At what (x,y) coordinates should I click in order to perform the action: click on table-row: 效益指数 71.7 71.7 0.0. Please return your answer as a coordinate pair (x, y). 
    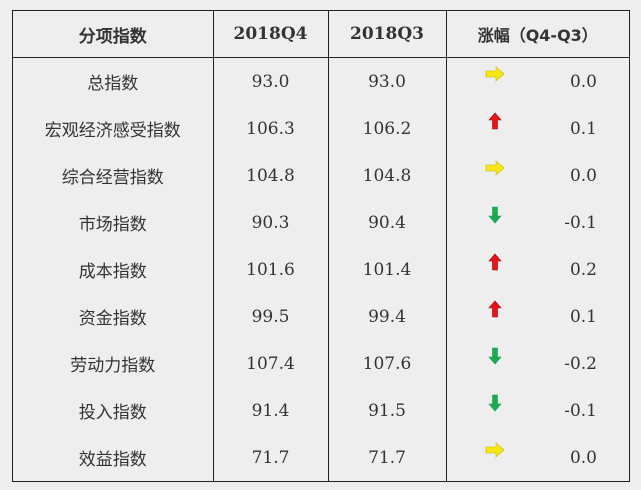
    Looking at the image, I should click on (321, 457).